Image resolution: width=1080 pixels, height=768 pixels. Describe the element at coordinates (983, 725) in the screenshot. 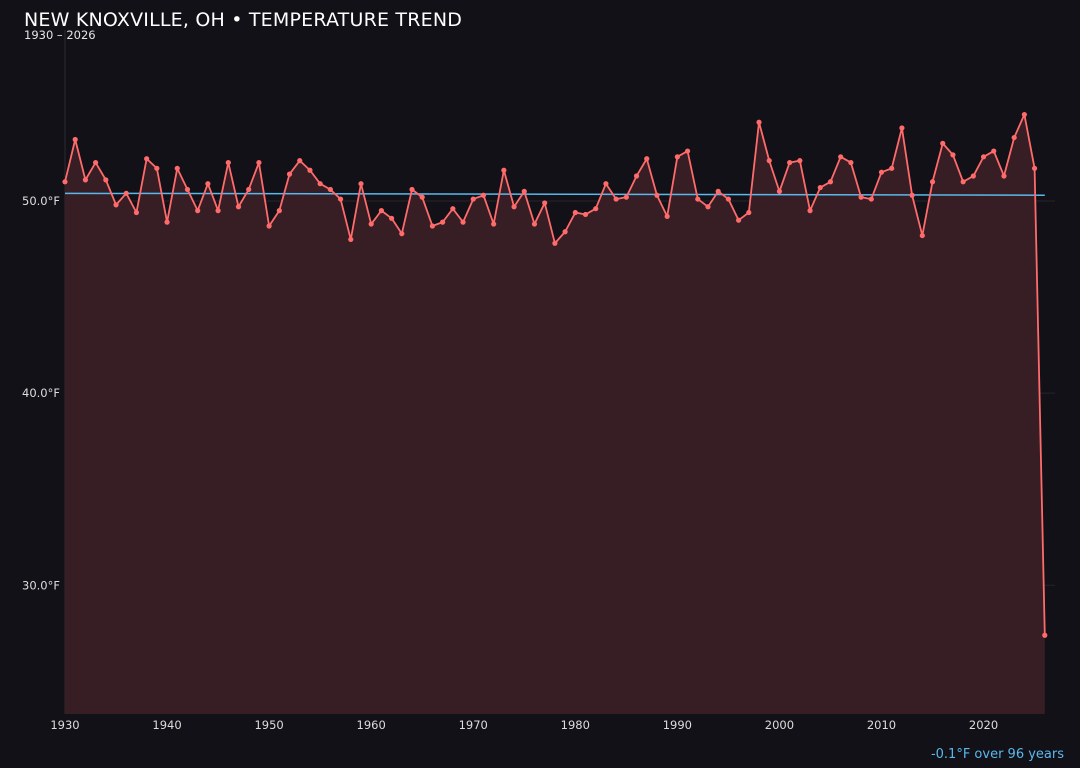

I see `x-tick-label: 2020` at that location.